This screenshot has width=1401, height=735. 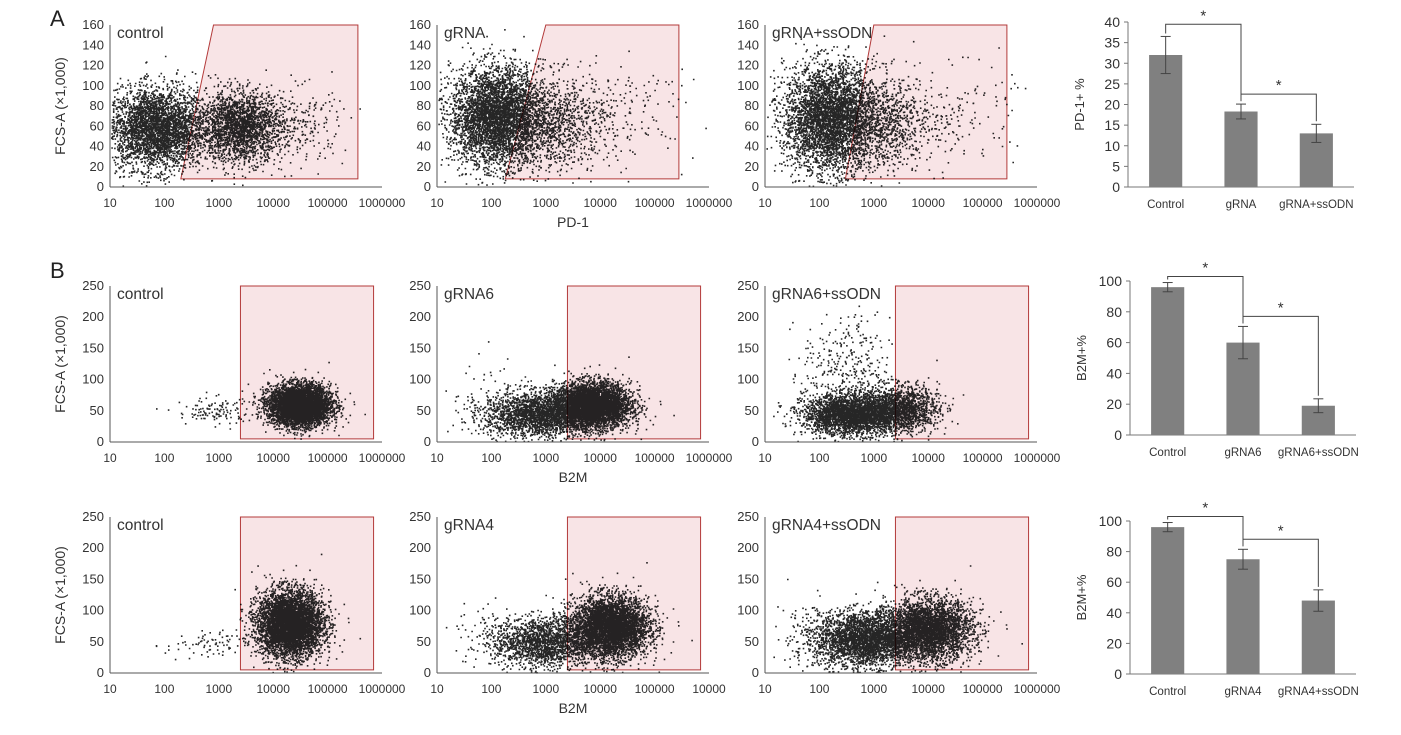 I want to click on plot-title: gRNA+ssODN, so click(x=822, y=33).